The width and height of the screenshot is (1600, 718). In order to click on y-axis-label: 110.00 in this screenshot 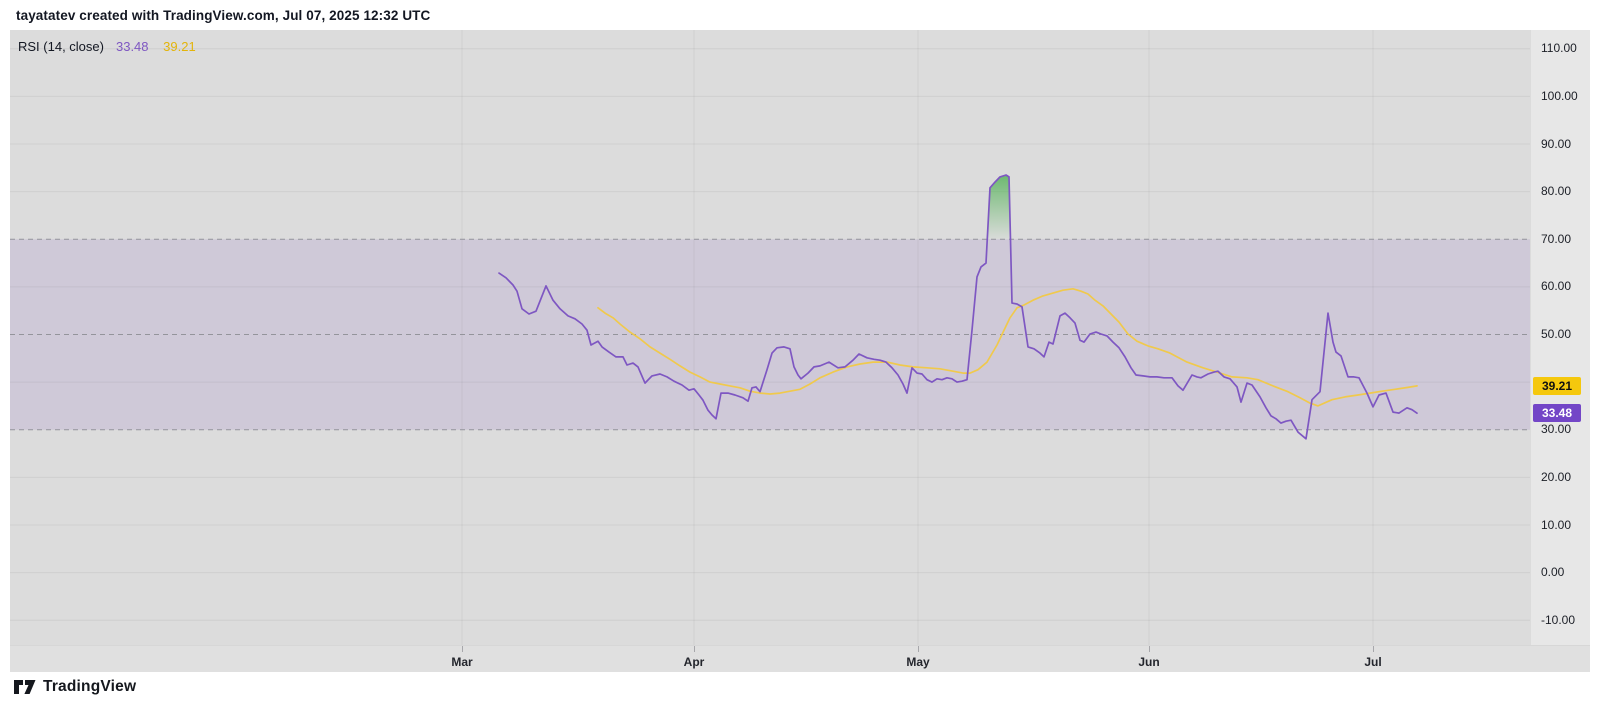, I will do `click(1559, 48)`.